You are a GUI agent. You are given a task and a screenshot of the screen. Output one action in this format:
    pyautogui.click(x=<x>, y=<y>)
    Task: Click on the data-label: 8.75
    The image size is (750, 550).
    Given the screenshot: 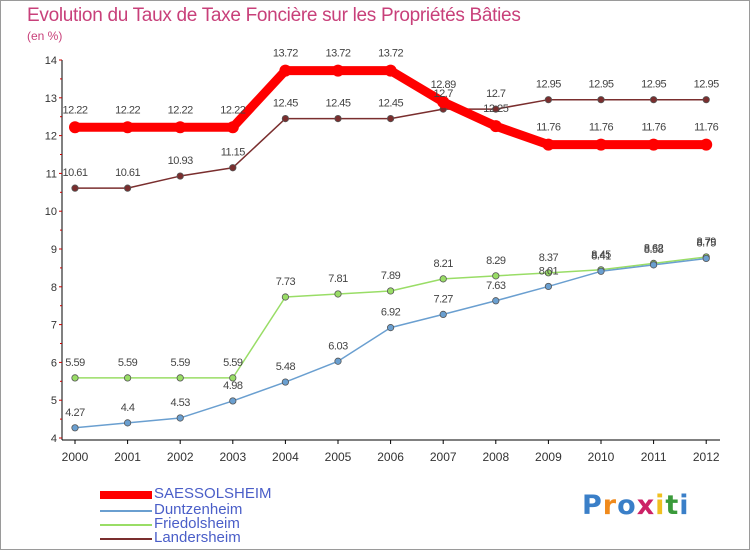 What is the action you would take?
    pyautogui.click(x=706, y=243)
    